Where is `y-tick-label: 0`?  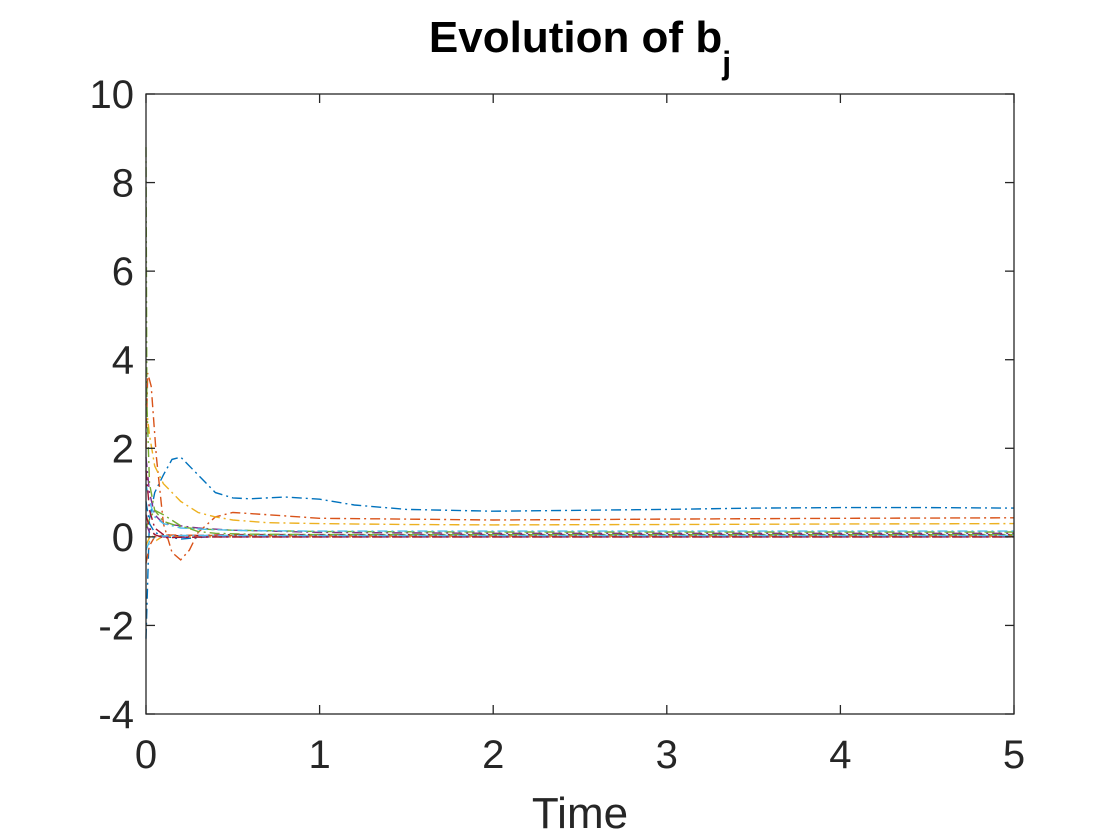 y-tick-label: 0 is located at coordinates (123, 538).